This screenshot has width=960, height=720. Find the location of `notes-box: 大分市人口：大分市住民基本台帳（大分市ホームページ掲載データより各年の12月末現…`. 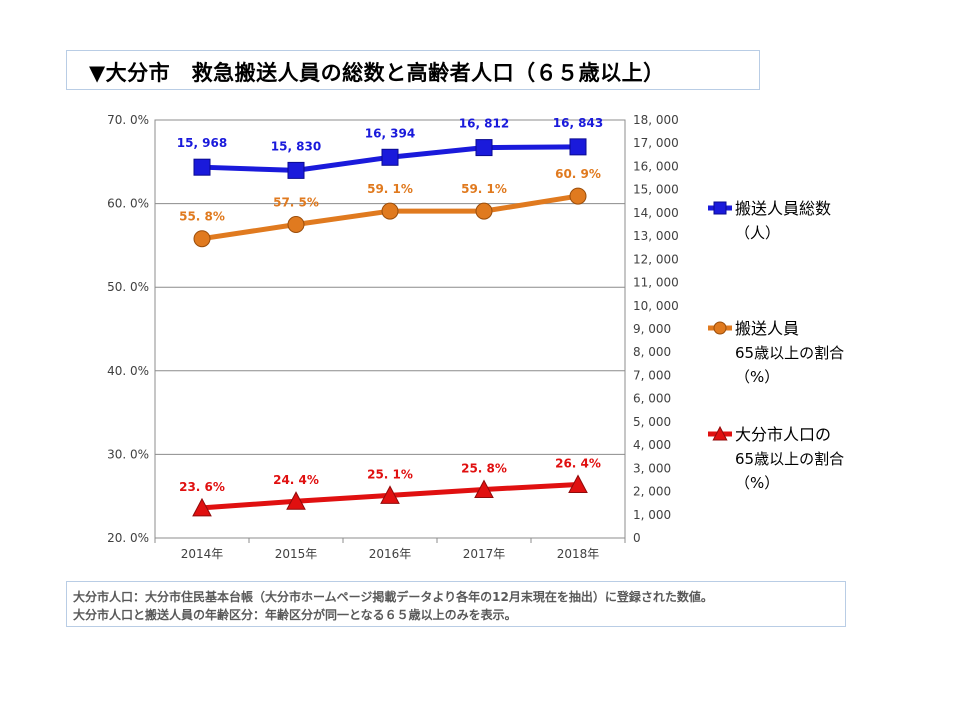

notes-box: 大分市人口：大分市住民基本台帳（大分市ホームページ掲載データより各年の12月末現… is located at coordinates (456, 604).